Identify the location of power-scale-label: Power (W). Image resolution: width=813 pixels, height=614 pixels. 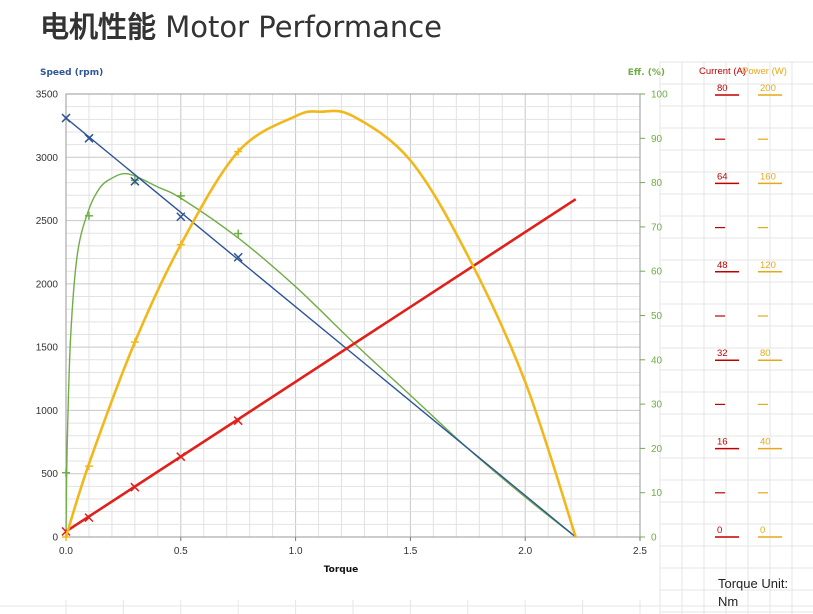
(764, 71).